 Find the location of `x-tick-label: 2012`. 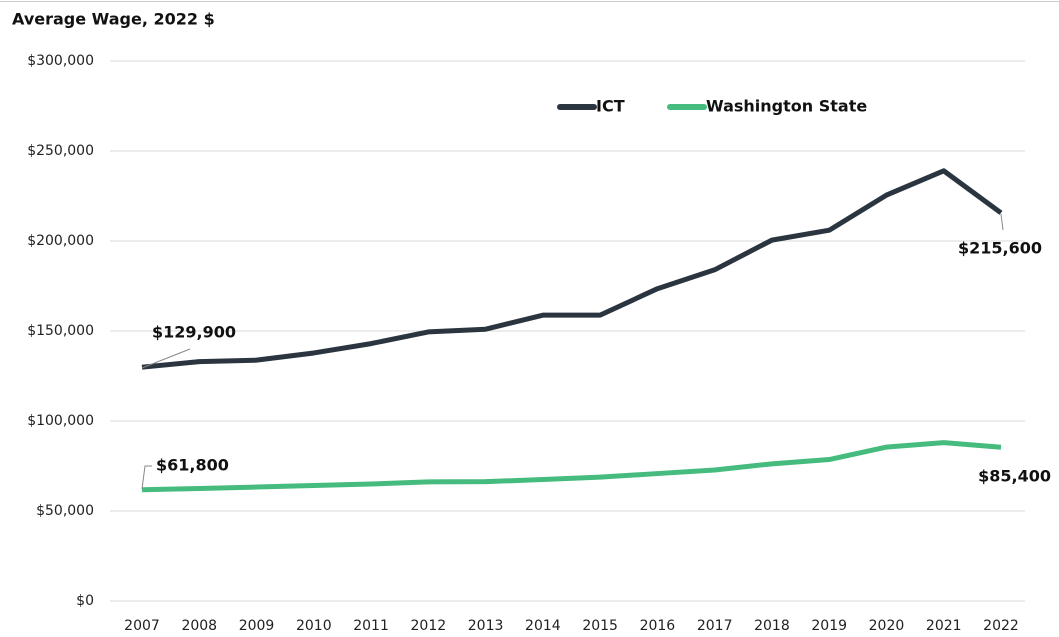

x-tick-label: 2012 is located at coordinates (429, 626).